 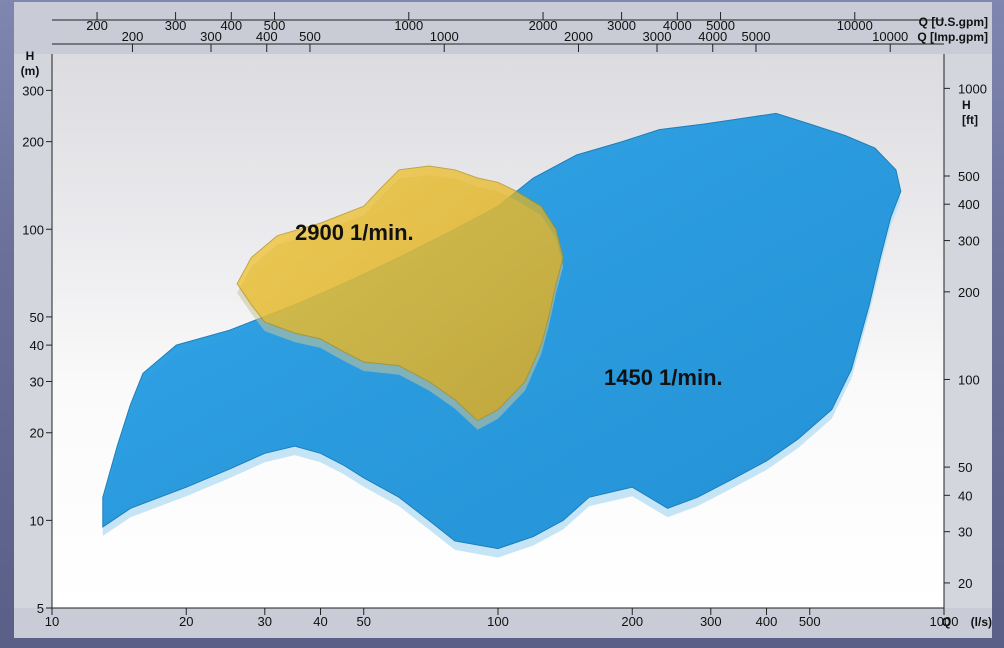 What do you see at coordinates (176, 25) in the screenshot?
I see `x-top-us-tick-label: 300` at bounding box center [176, 25].